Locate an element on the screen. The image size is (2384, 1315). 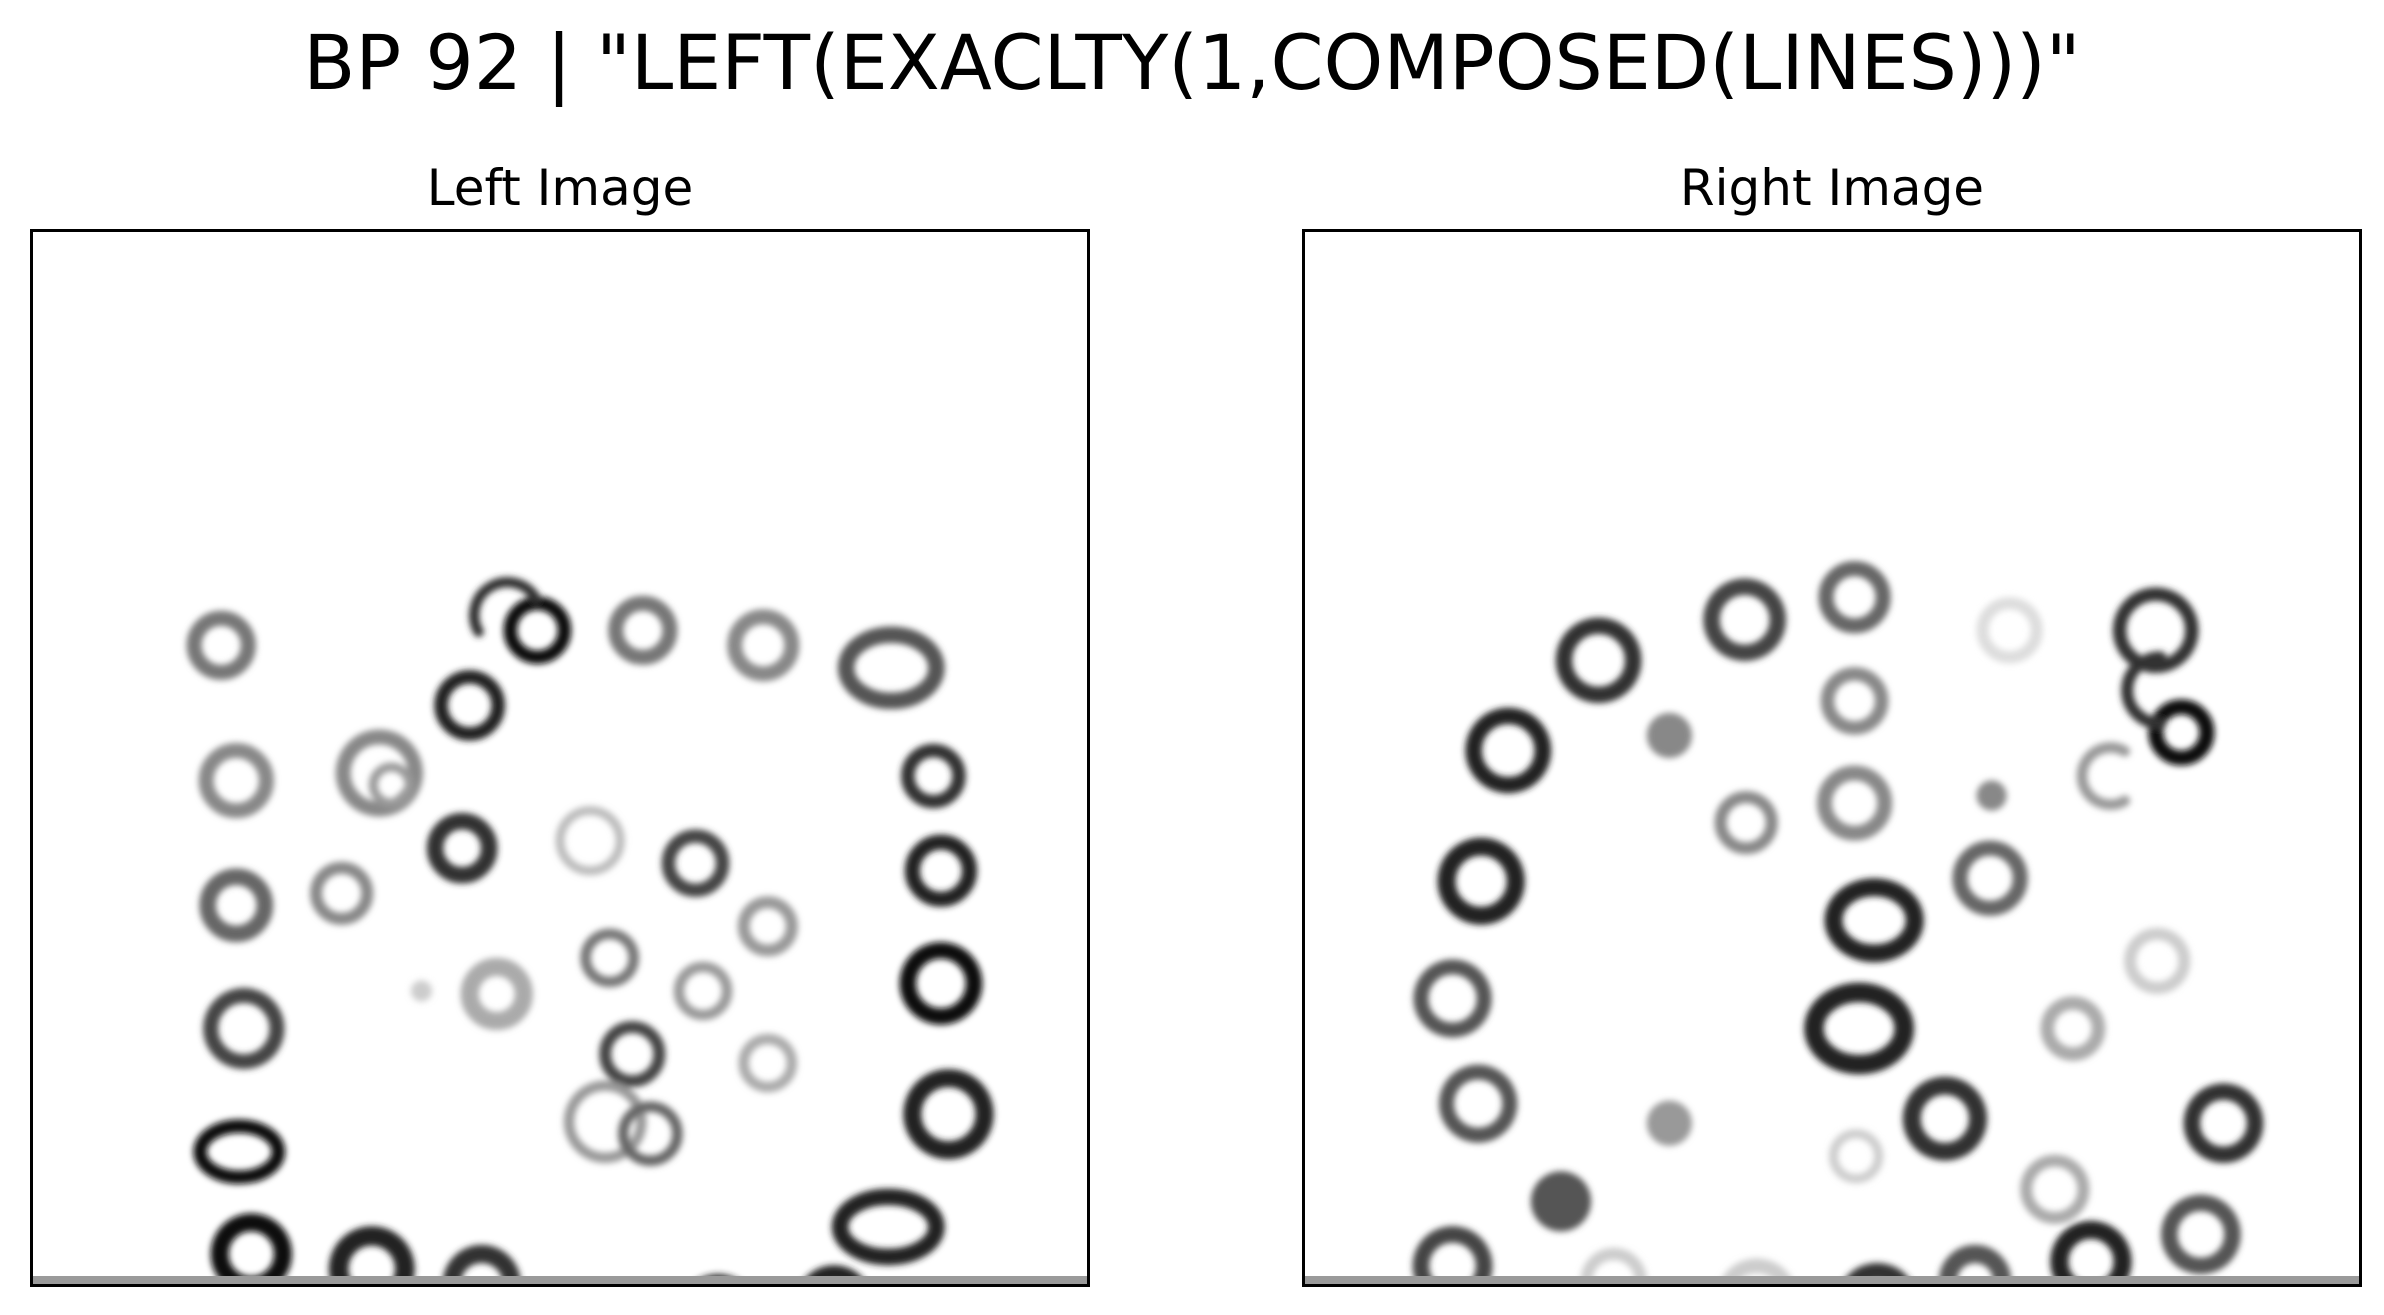
right-image-title: Right Image is located at coordinates (1832, 188).